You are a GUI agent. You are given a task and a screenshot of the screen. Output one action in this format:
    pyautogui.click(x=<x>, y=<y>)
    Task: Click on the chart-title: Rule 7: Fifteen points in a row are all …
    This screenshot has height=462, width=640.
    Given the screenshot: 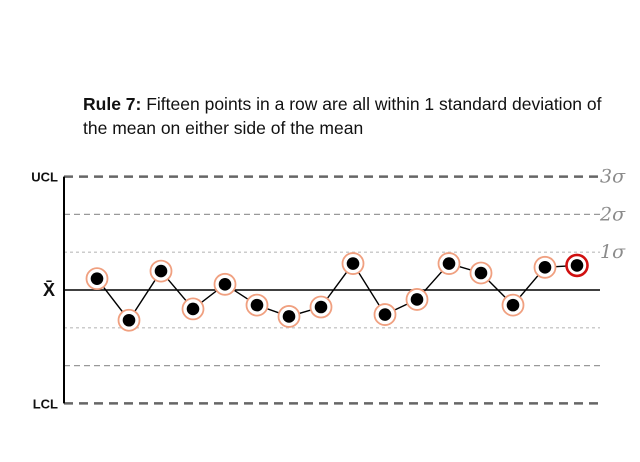 What is the action you would take?
    pyautogui.click(x=343, y=116)
    